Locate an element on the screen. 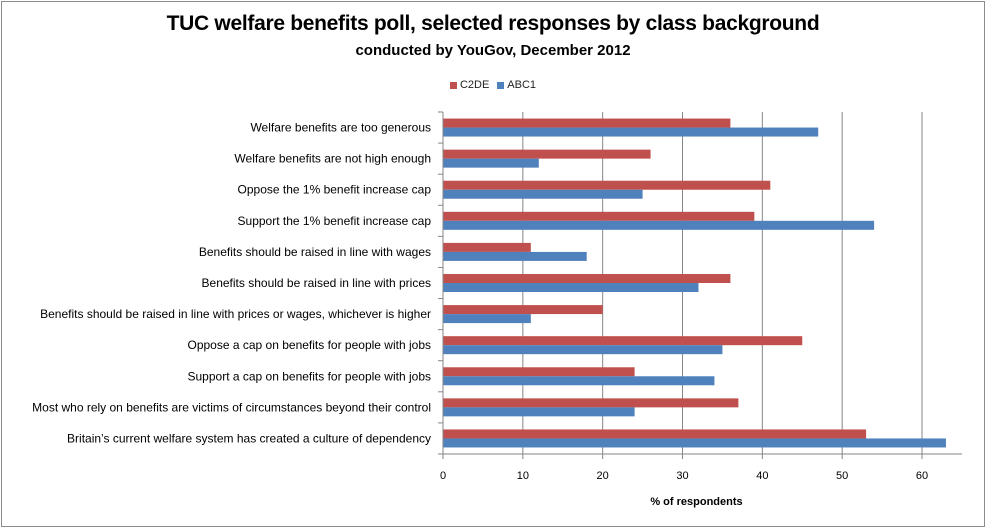  legend-swatch-abc1 is located at coordinates (501, 85).